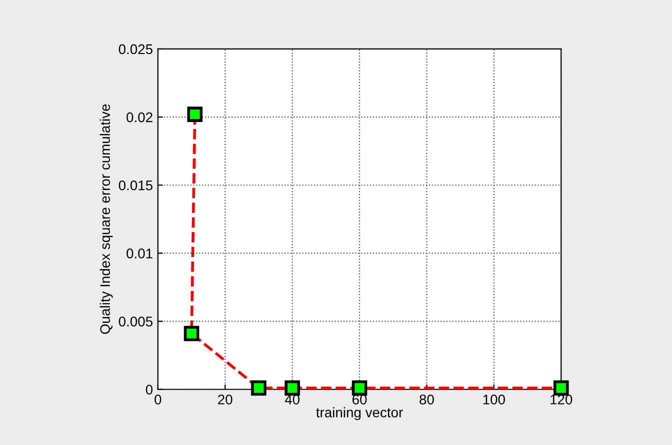  Describe the element at coordinates (139, 253) in the screenshot. I see `y-tick-label: 0.01` at that location.